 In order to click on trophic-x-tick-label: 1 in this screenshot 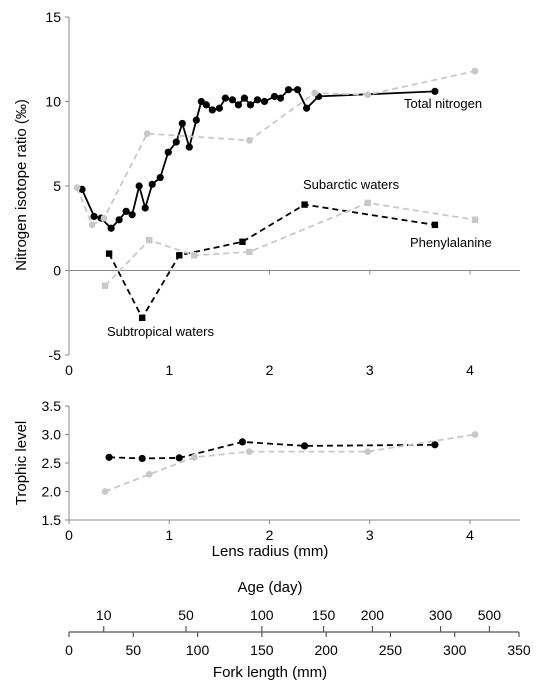, I will do `click(169, 535)`.